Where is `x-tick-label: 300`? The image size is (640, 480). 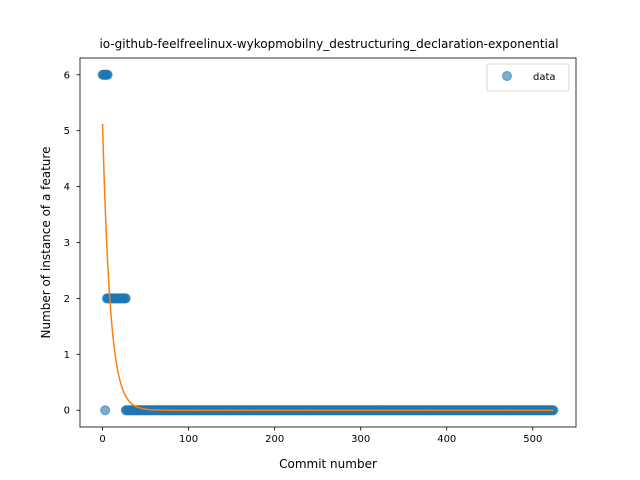 x-tick-label: 300 is located at coordinates (360, 439).